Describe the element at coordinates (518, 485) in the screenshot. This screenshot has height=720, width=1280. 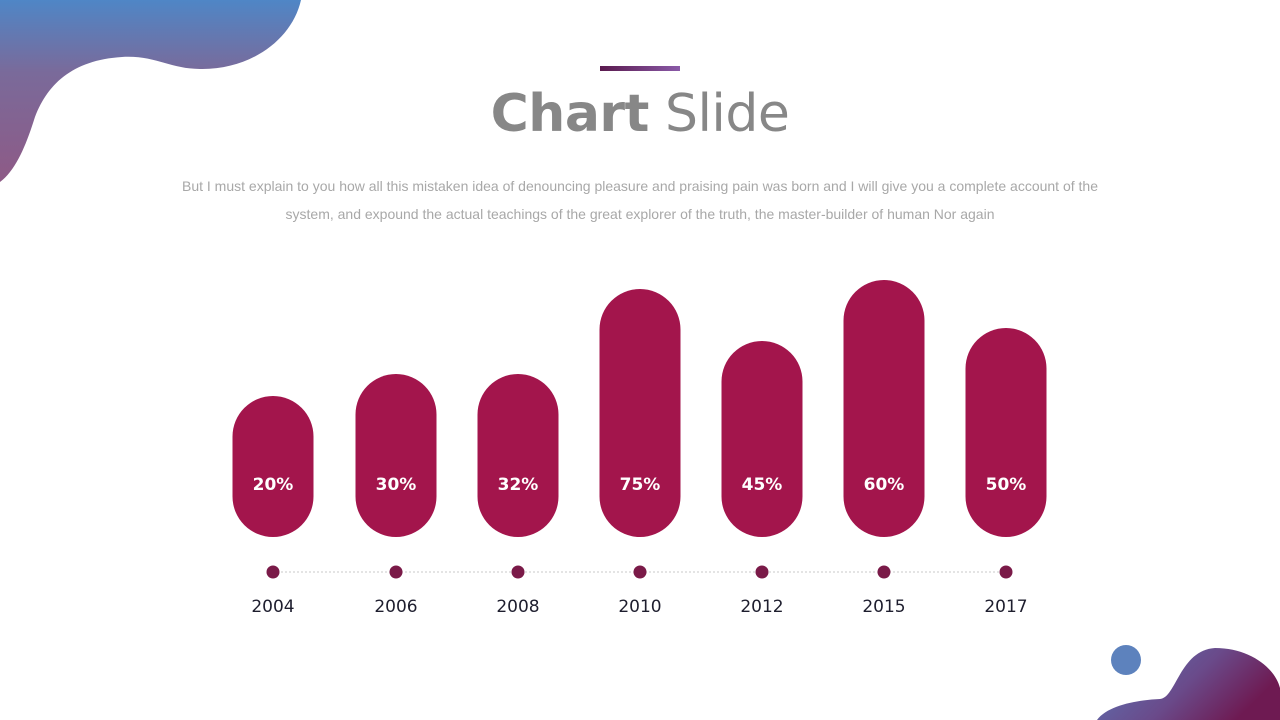
I see `bar-value-label: 32%` at that location.